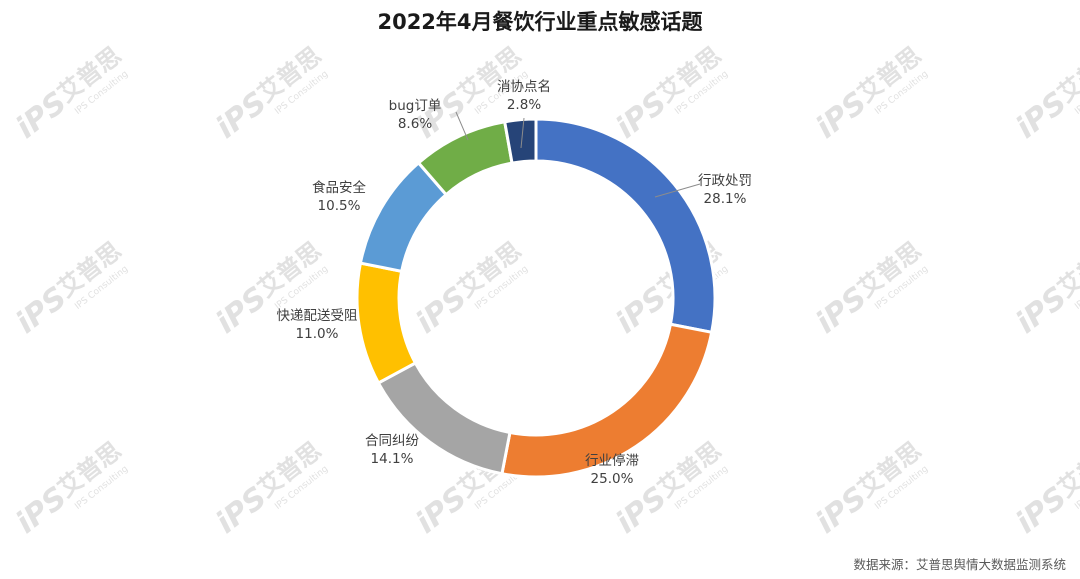 Image resolution: width=1080 pixels, height=579 pixels. I want to click on slice-label-slice-6: 消协点名 2.8%, so click(524, 96).